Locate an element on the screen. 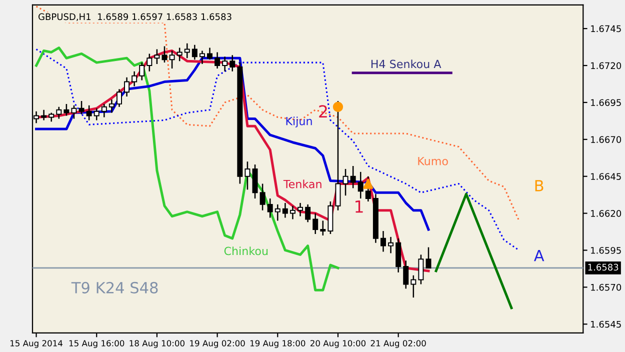 This screenshot has height=352, width=625. annotation: 1 is located at coordinates (359, 206).